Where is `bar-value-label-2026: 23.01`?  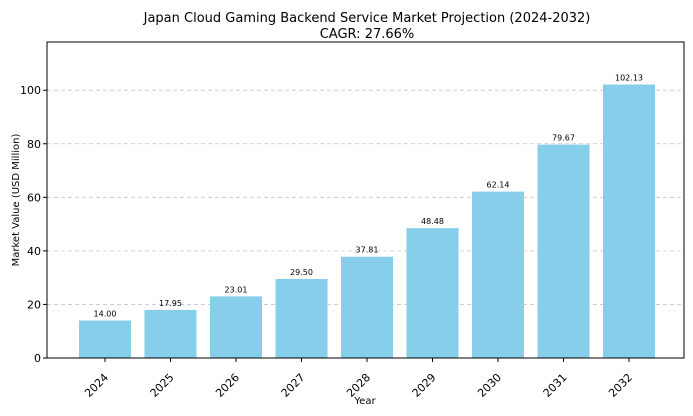
bar-value-label-2026: 23.01 is located at coordinates (236, 289).